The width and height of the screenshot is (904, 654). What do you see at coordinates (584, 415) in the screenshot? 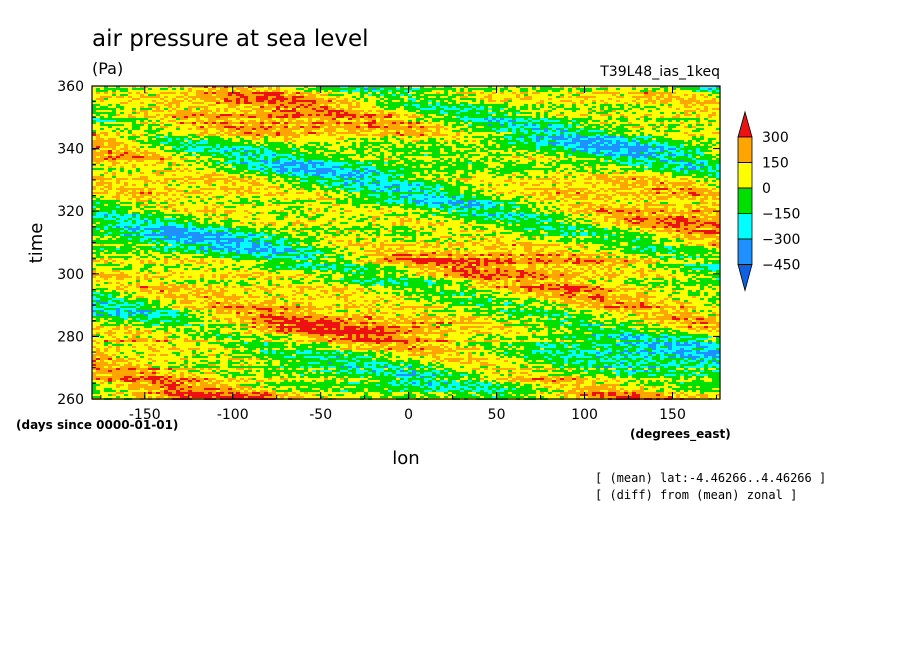
I see `x-tick-label: 100` at bounding box center [584, 415].